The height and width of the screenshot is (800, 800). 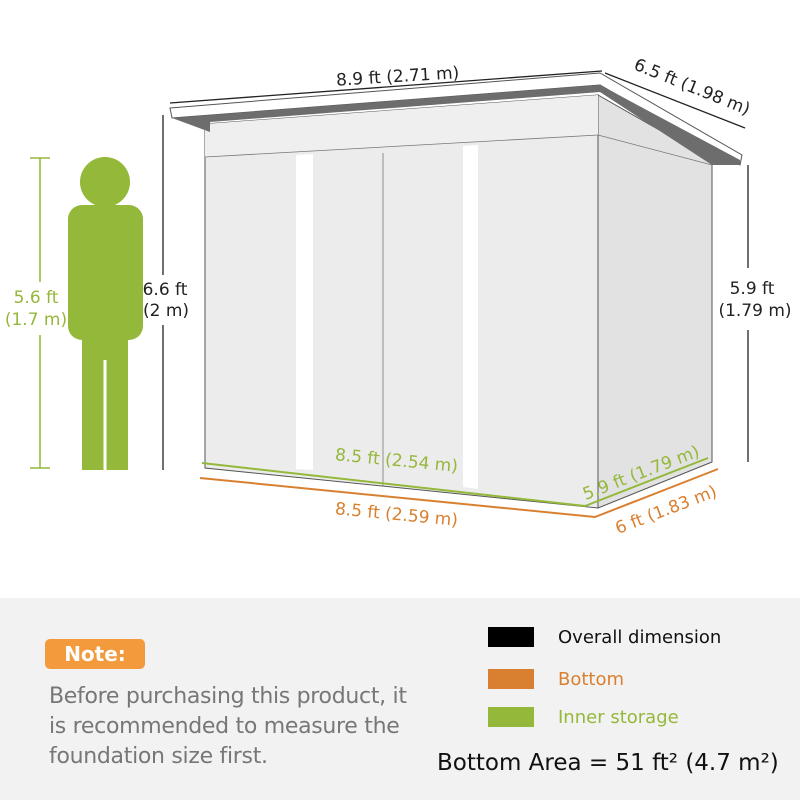 I want to click on person-height-line, so click(x=40, y=313).